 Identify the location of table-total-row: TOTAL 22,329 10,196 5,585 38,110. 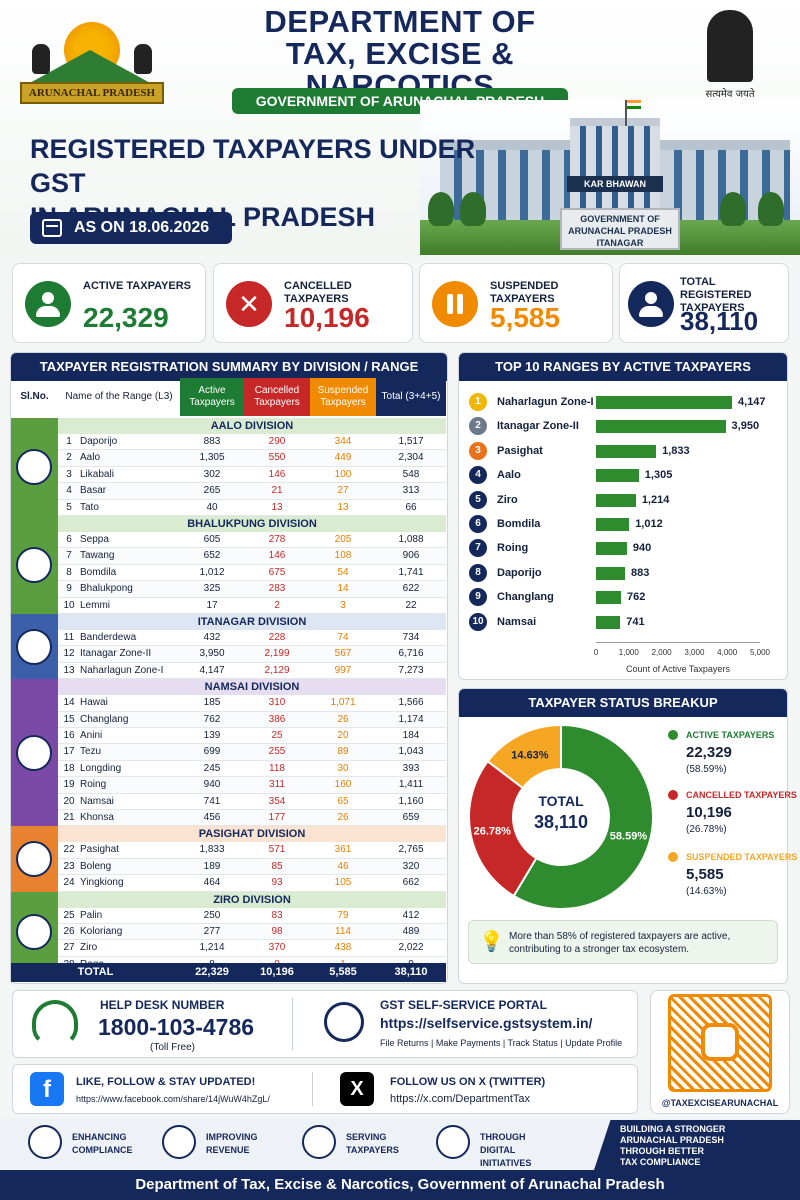
(228, 972).